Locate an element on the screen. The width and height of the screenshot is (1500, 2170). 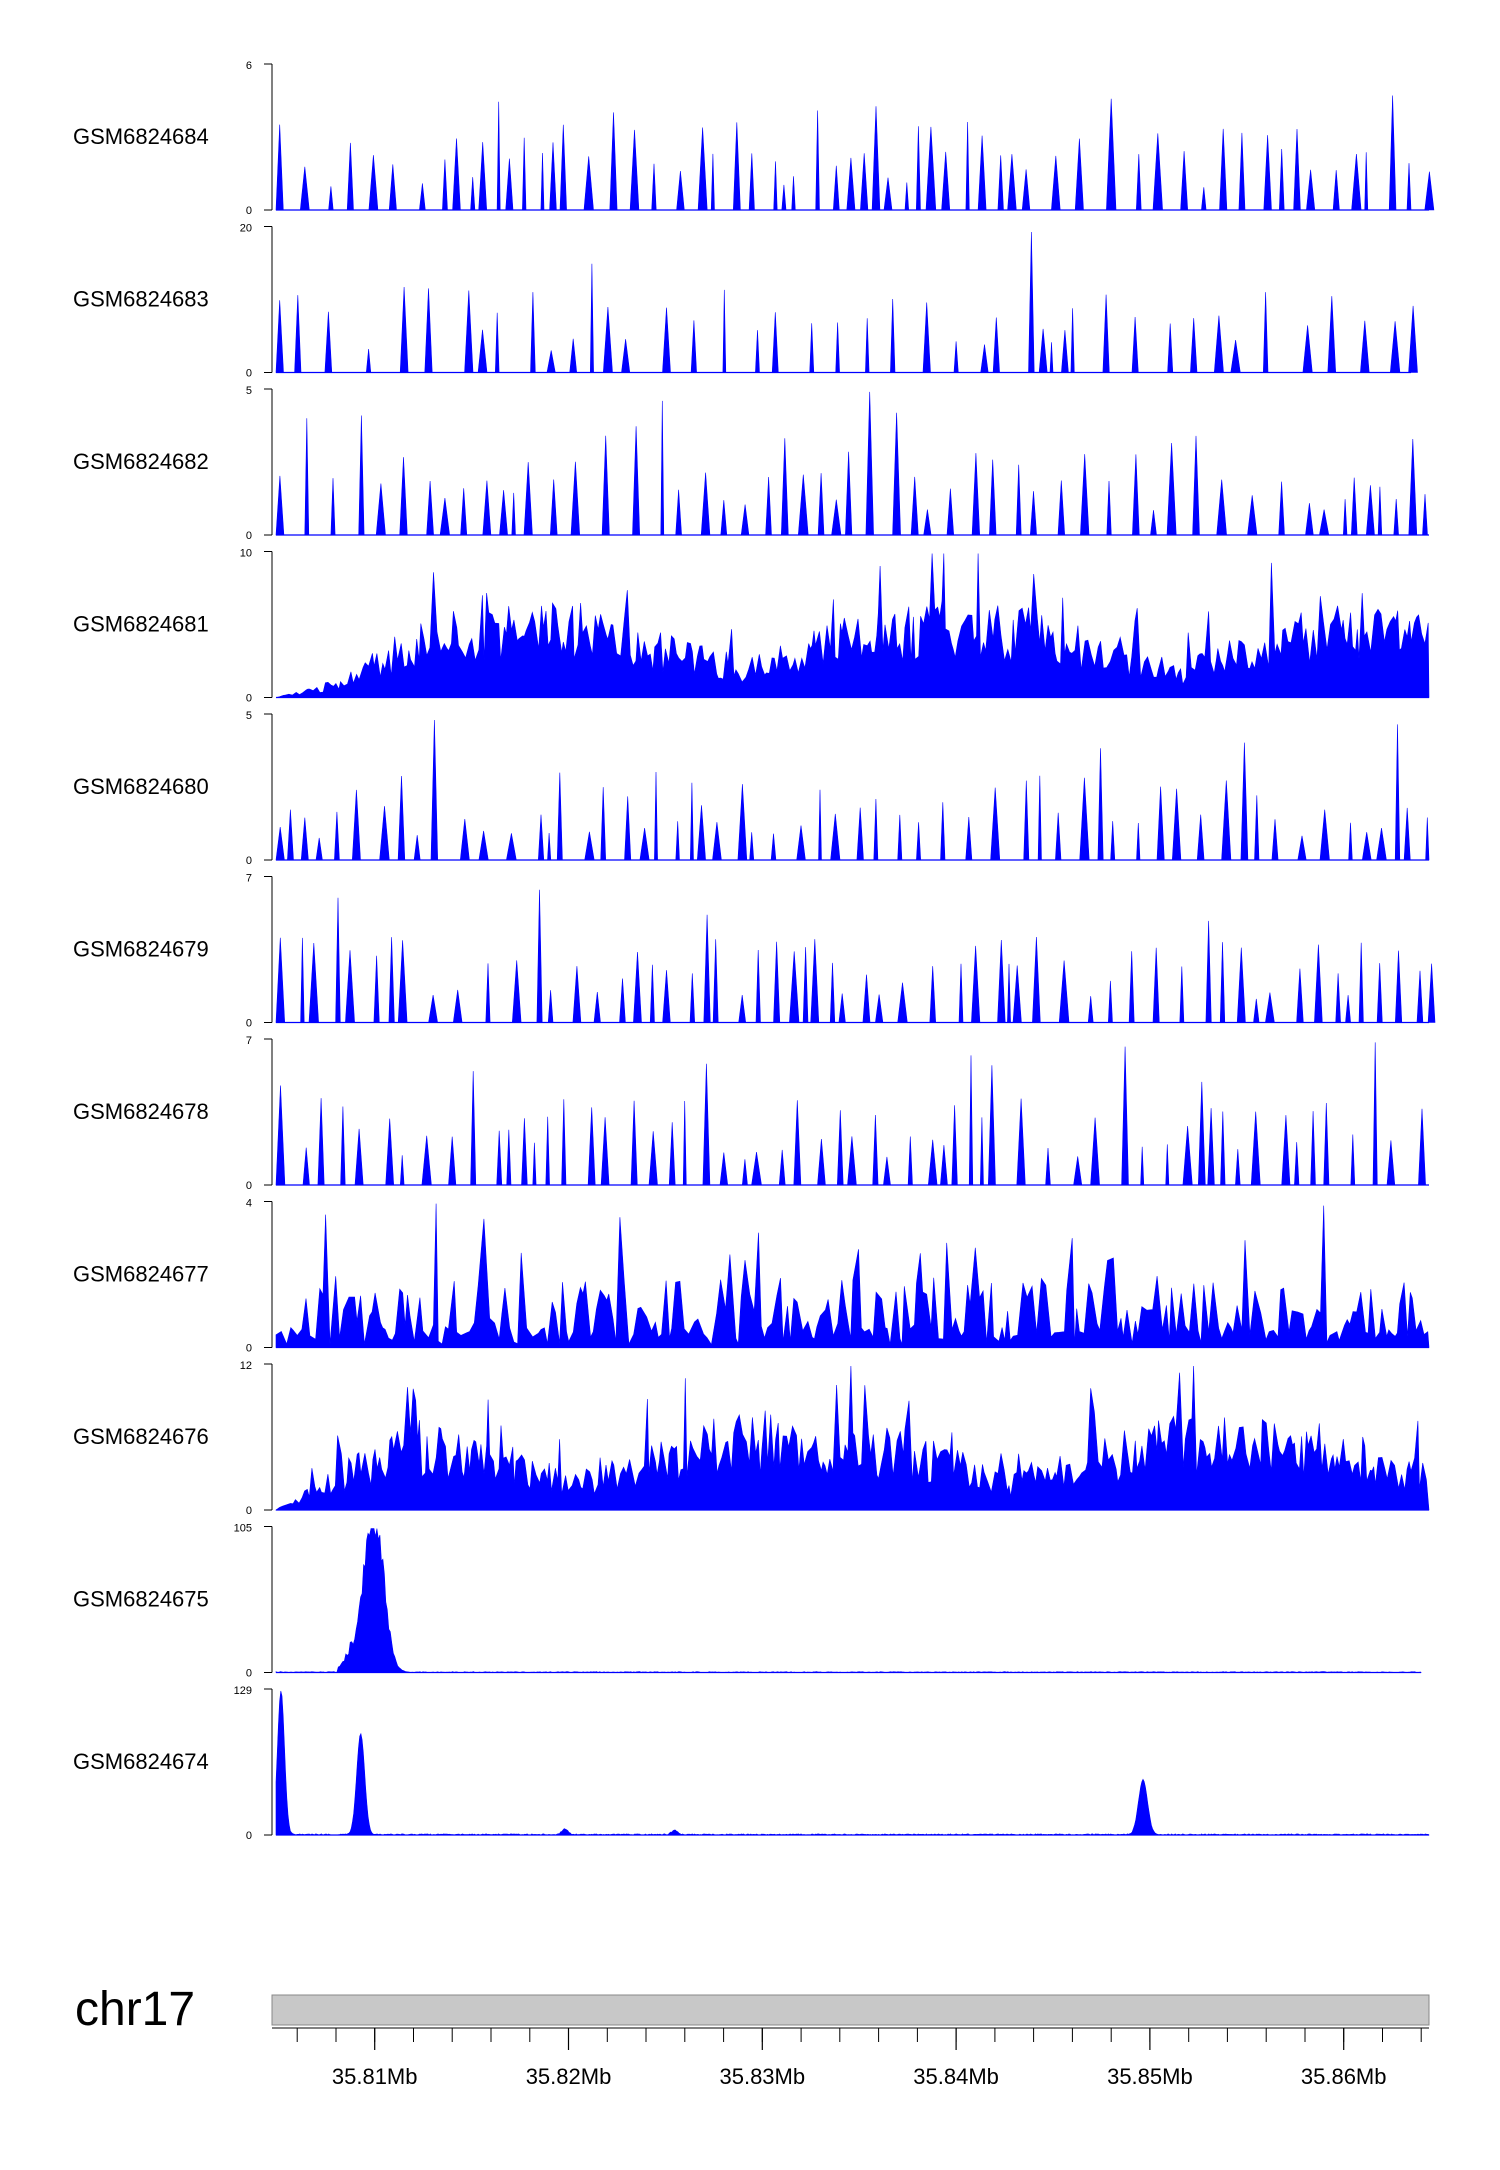
x-tick-label: 35.85Mb is located at coordinates (1150, 2076).